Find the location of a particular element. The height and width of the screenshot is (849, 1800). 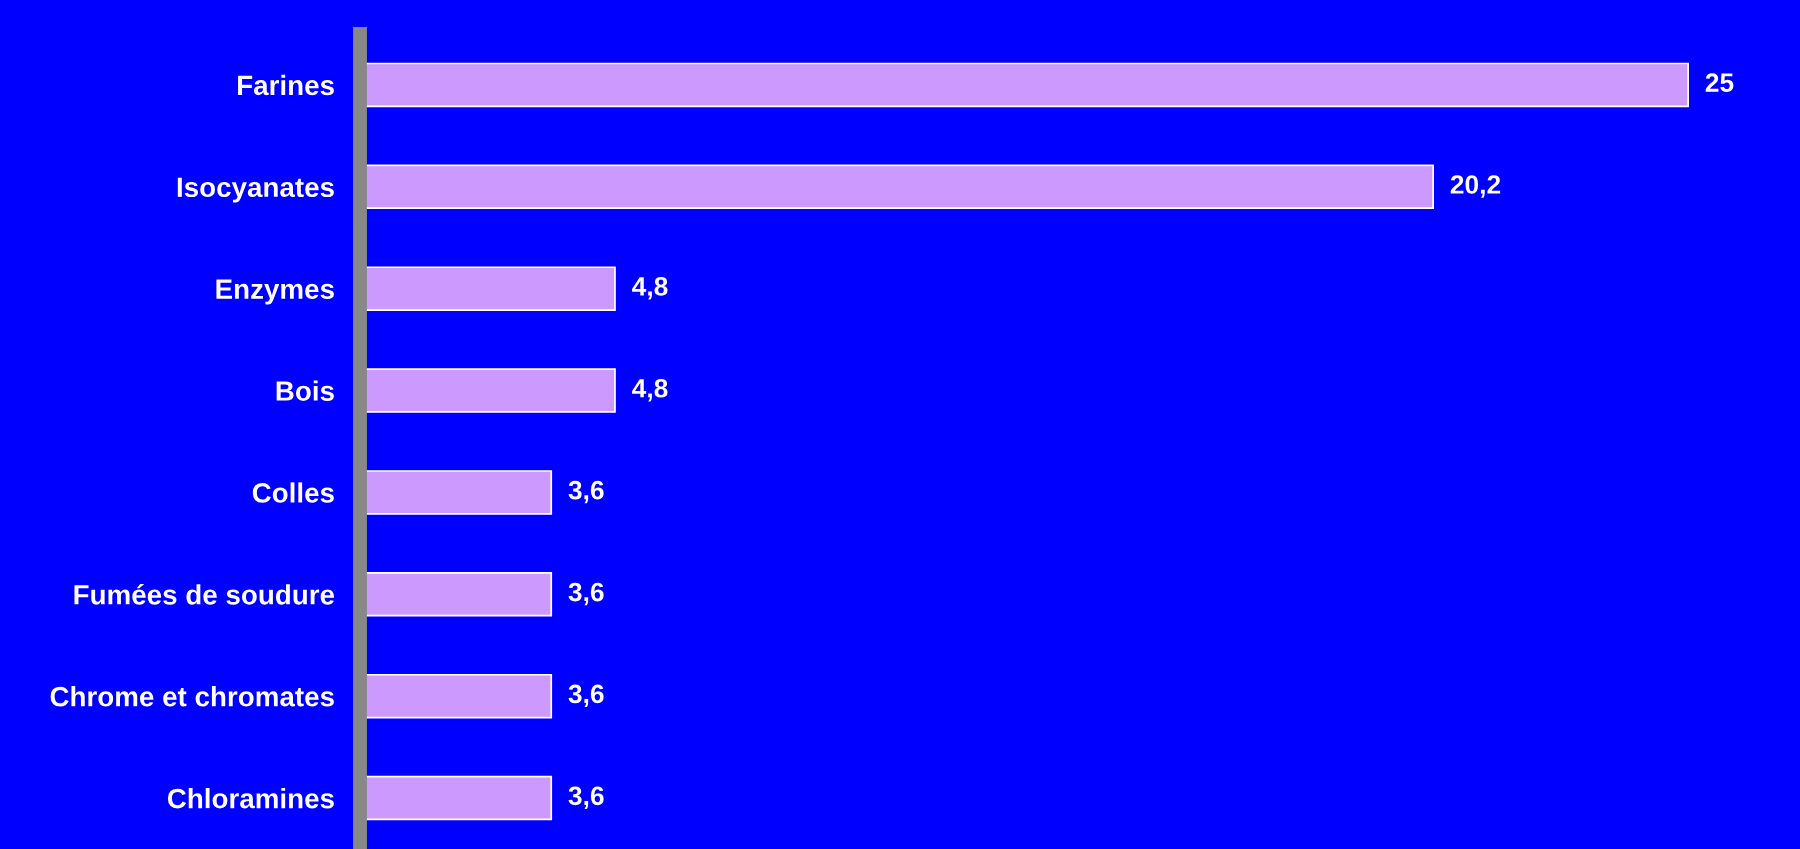

y-tick-label: Bois is located at coordinates (305, 390).